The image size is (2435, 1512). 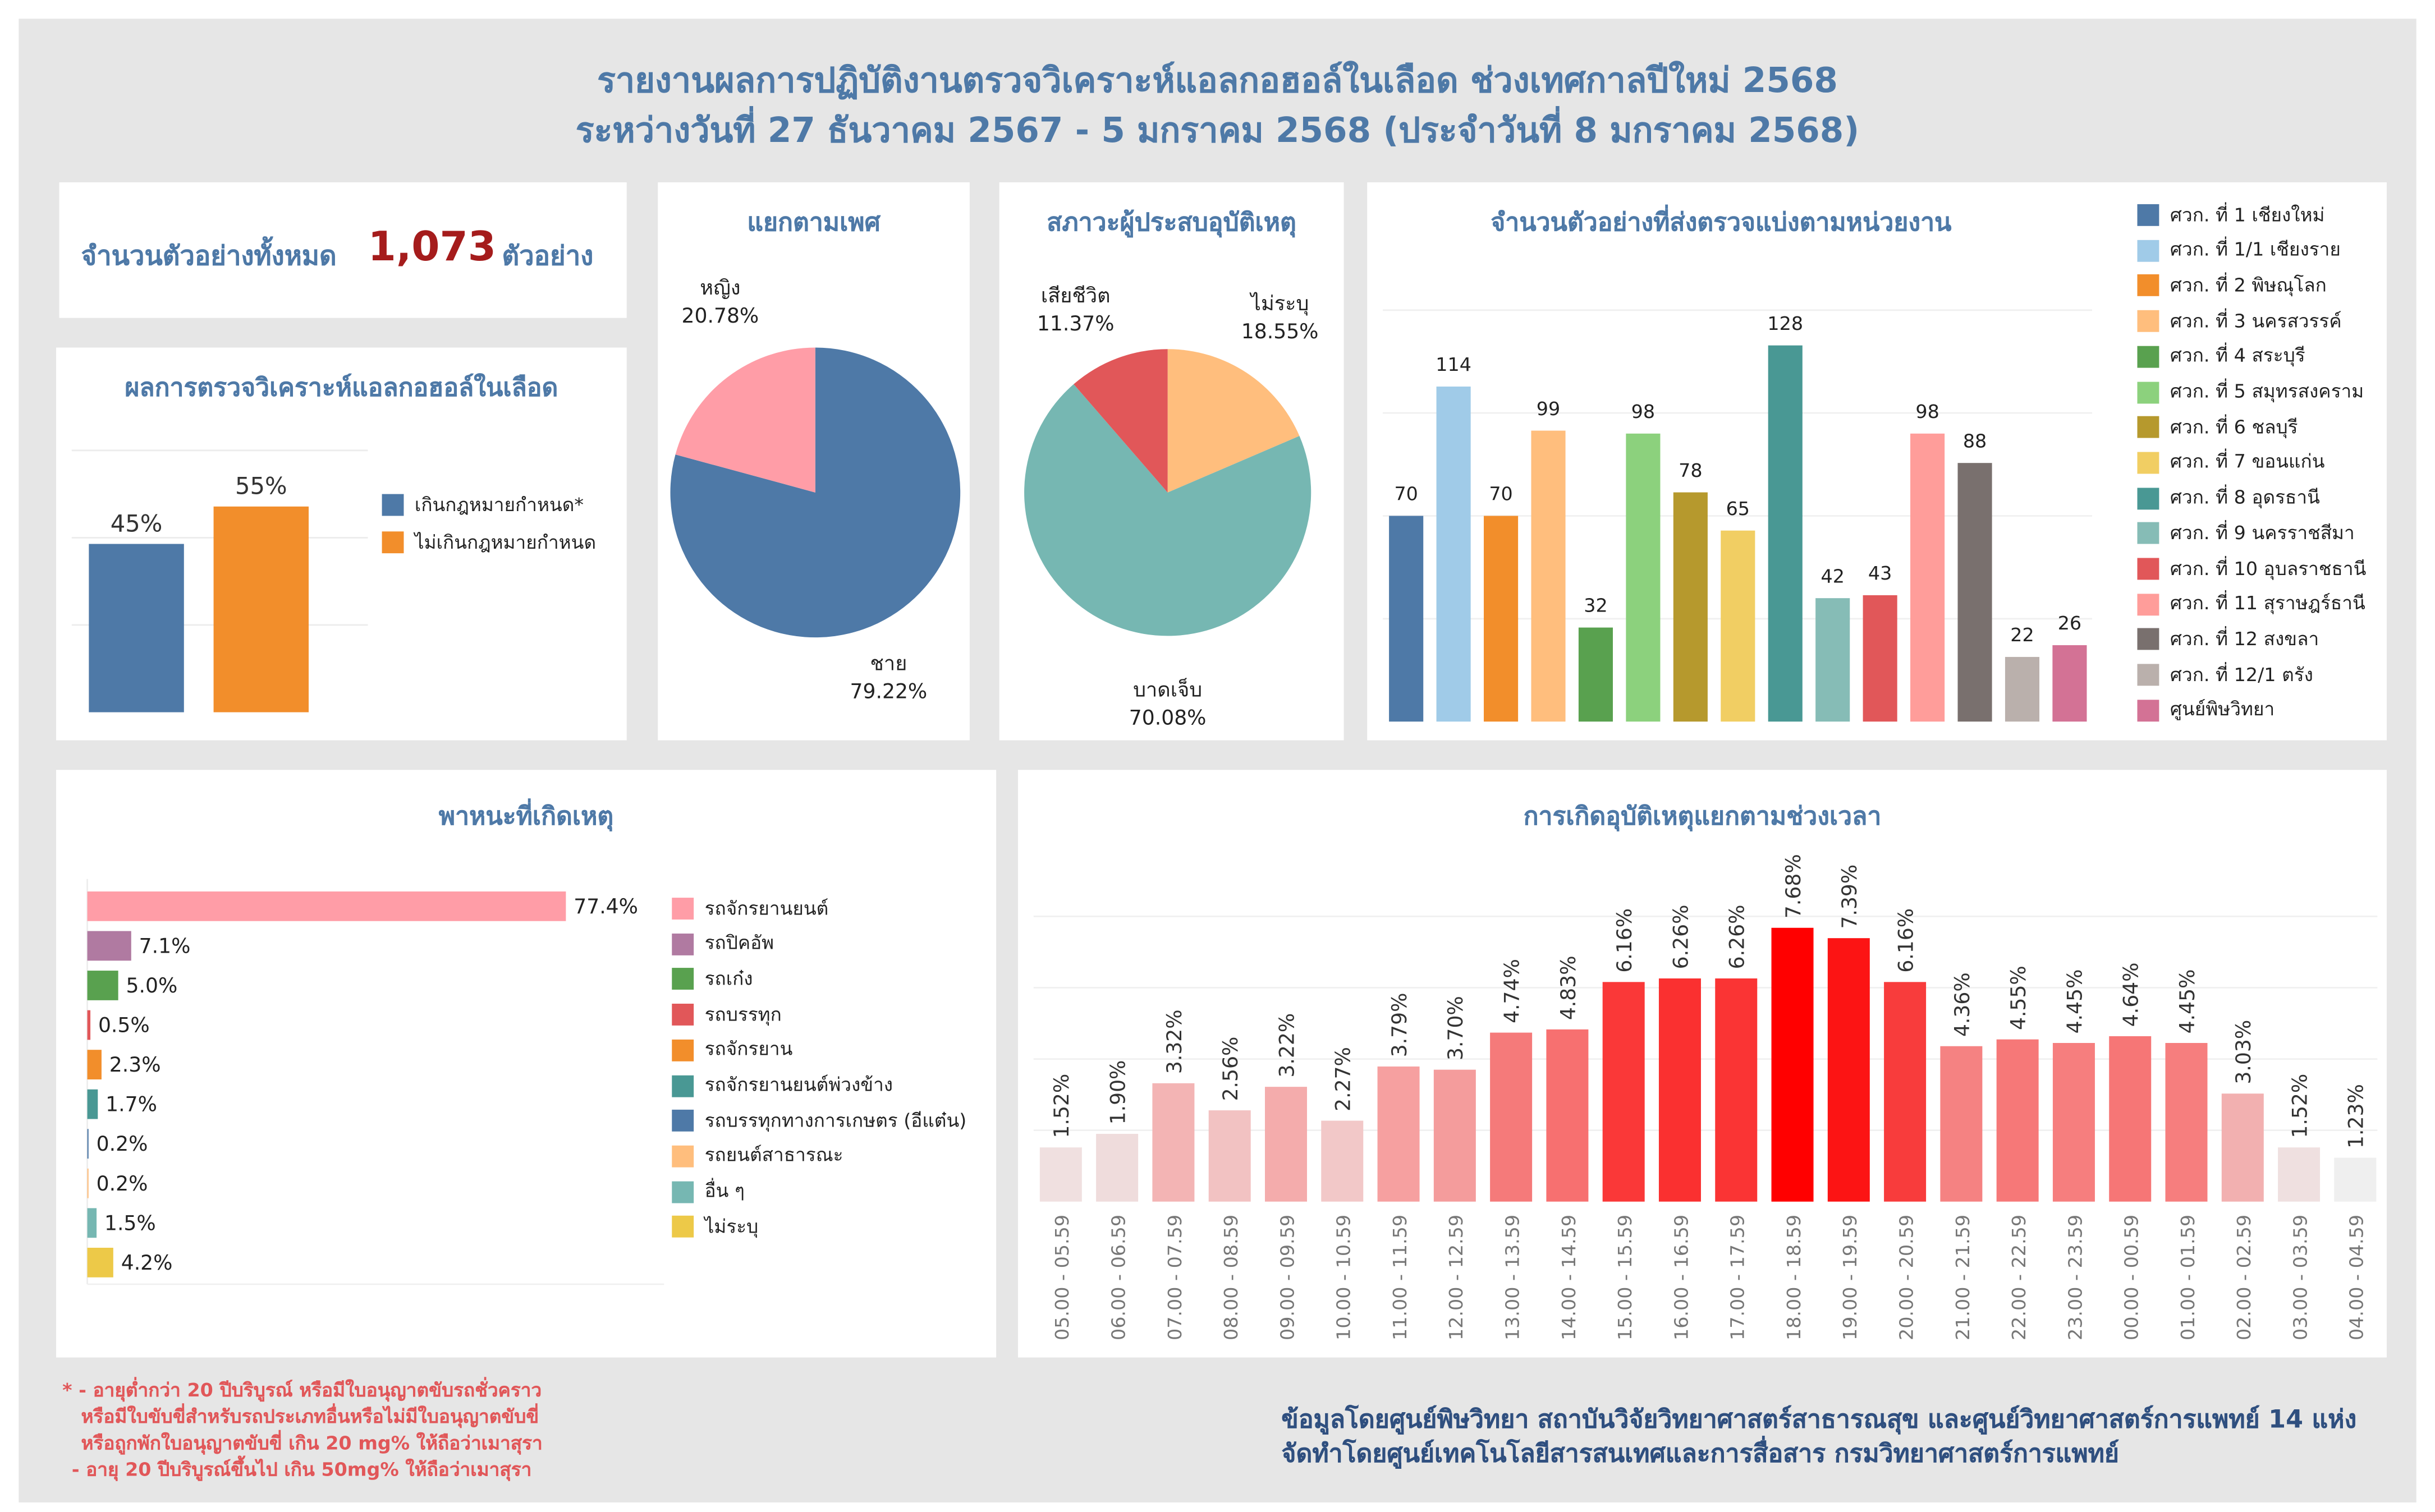 I want to click on legend-item: ศวก. ที่ 3 นครสวรรค์, so click(x=2239, y=321).